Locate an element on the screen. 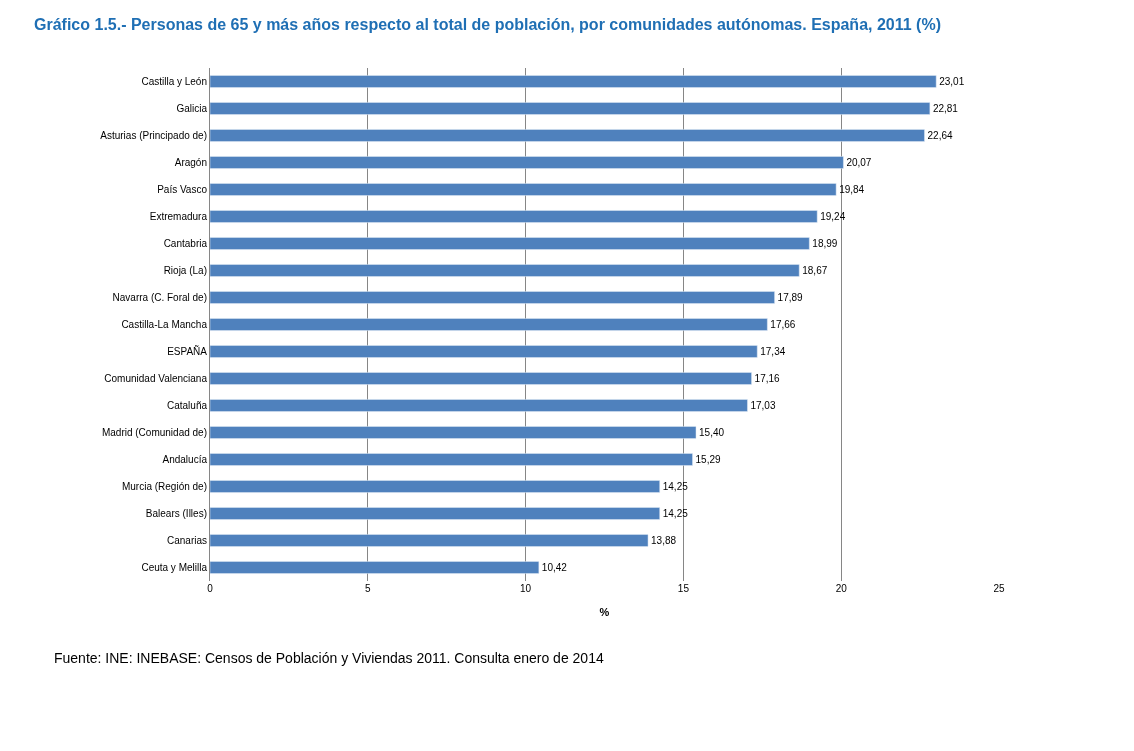  data-label: 22,81 is located at coordinates (945, 108).